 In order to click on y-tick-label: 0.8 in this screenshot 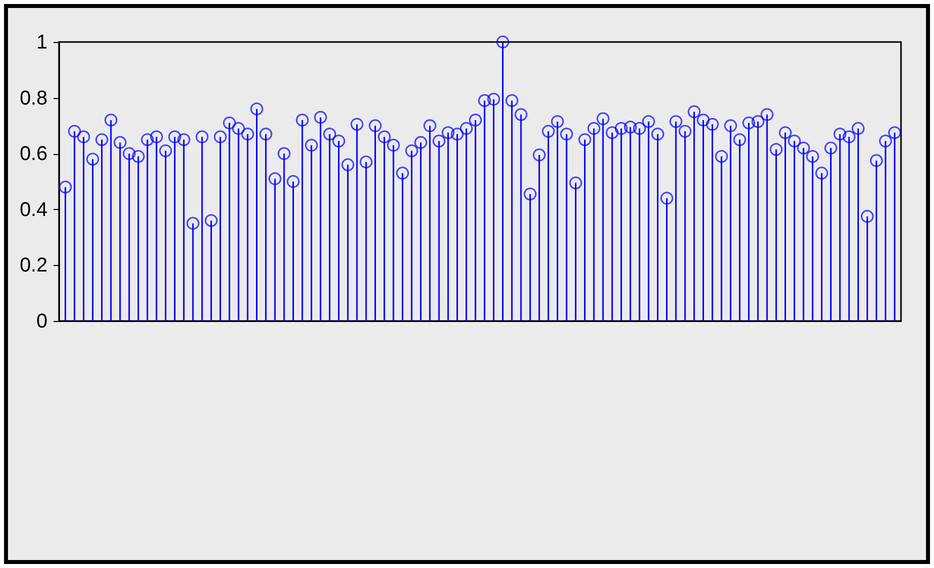, I will do `click(34, 98)`.